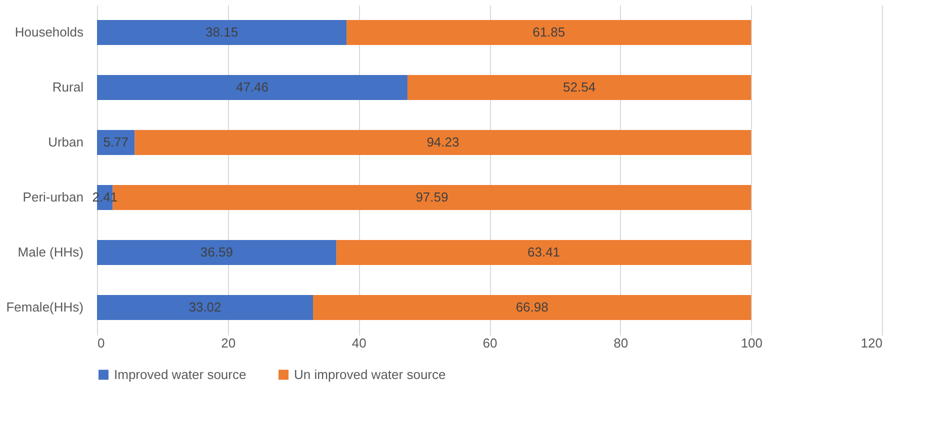  Describe the element at coordinates (543, 252) in the screenshot. I see `data-label: 63.41` at that location.